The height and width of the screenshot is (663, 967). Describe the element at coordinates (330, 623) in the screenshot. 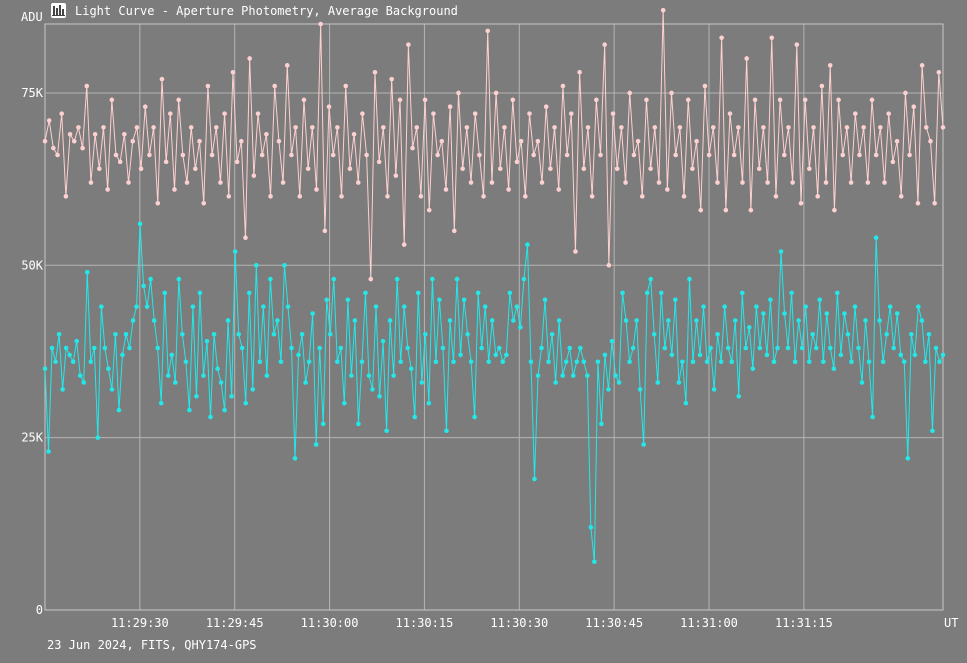

I see `x-tick-label: 11:30:00` at that location.